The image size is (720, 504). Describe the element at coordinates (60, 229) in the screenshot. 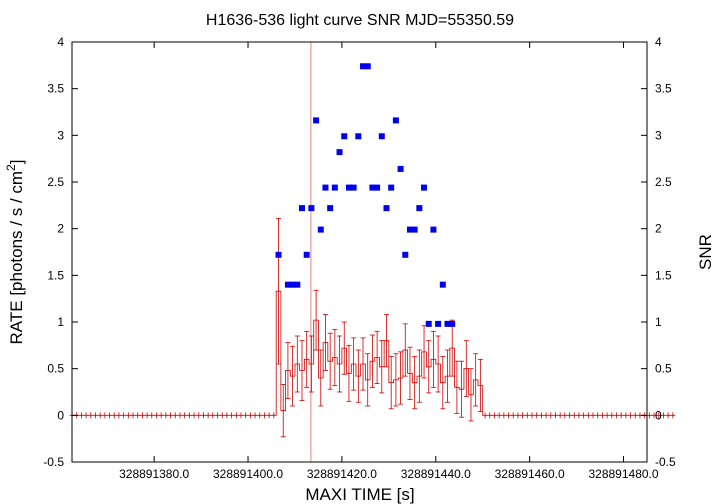

I see `y-tick-label-left: 2` at that location.